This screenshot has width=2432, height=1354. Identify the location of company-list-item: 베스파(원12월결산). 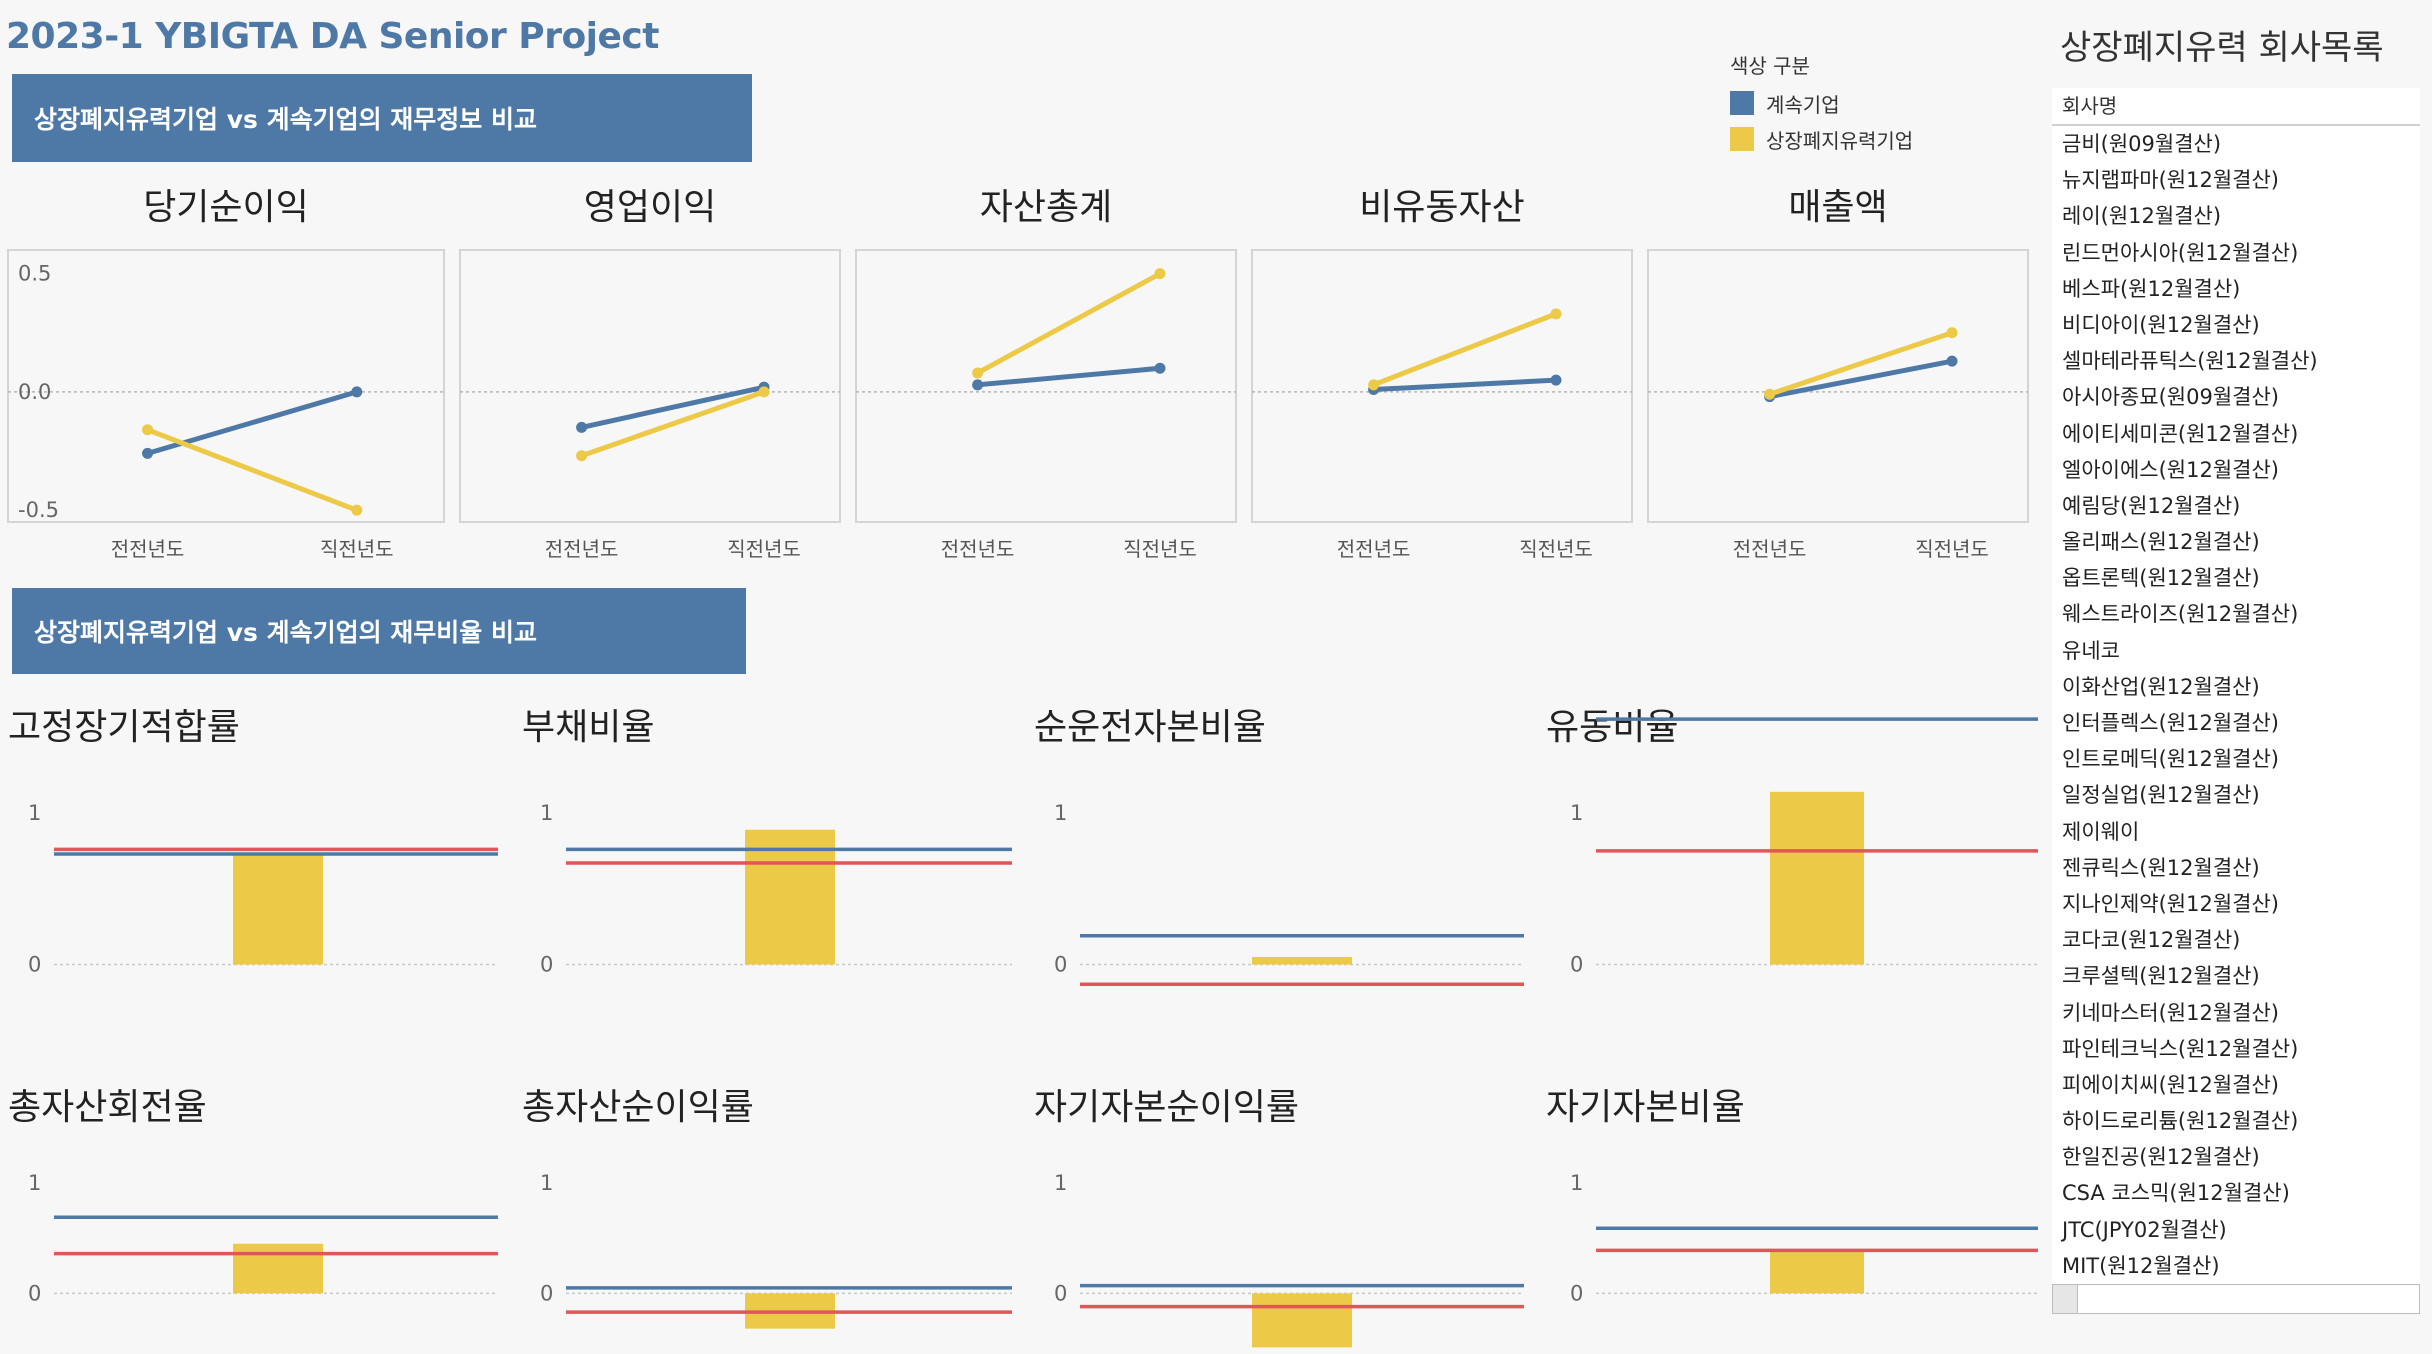
(2236, 288).